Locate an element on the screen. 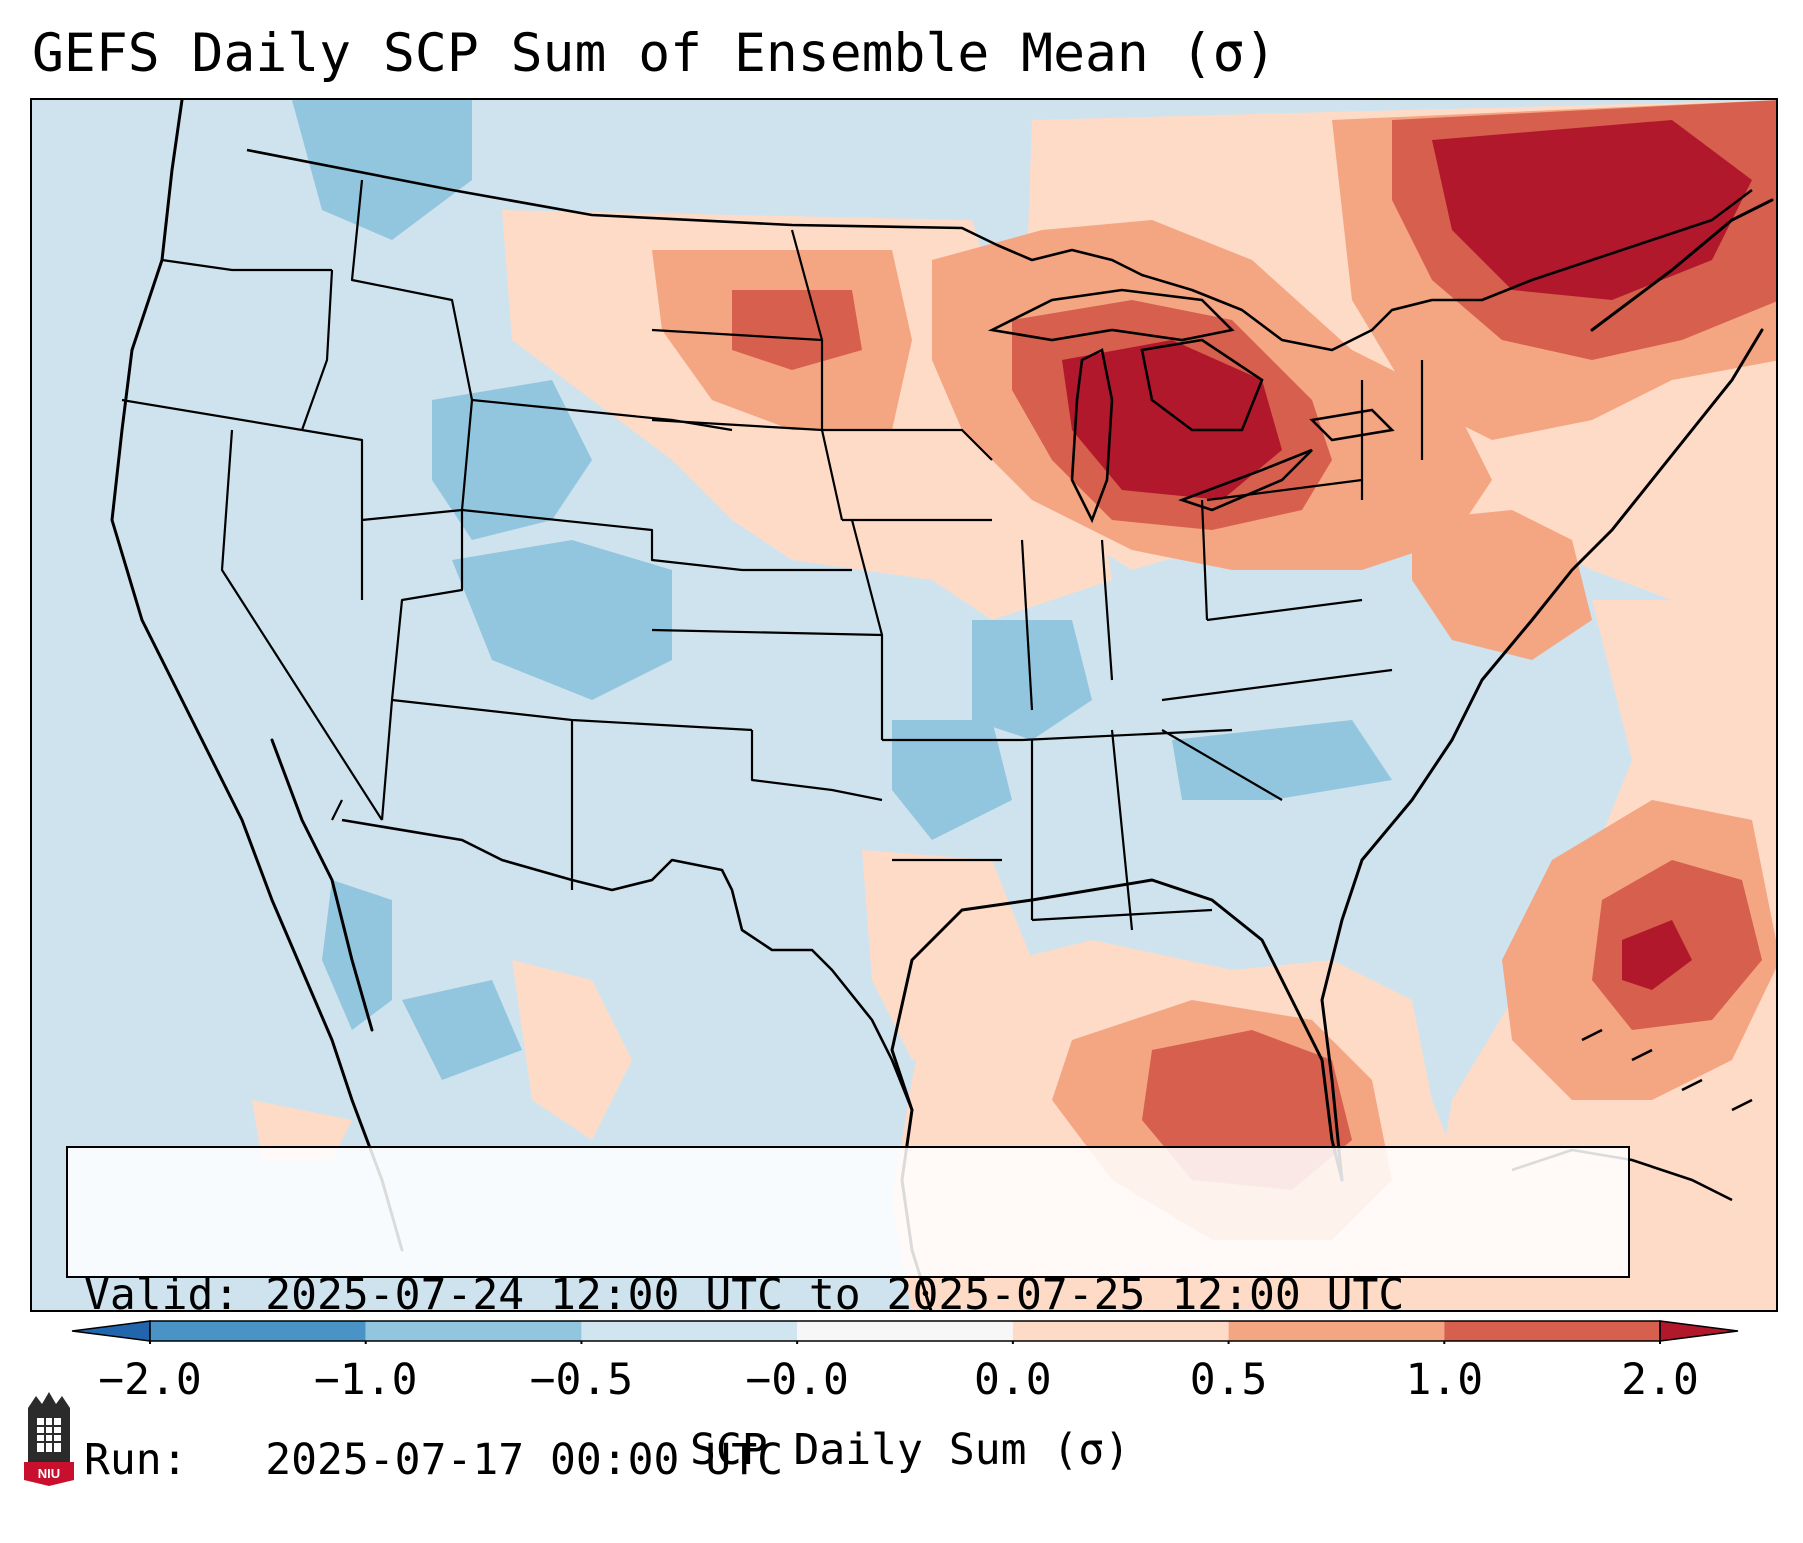 The image size is (1803, 1543). us-mexico-border is located at coordinates (627, 964).